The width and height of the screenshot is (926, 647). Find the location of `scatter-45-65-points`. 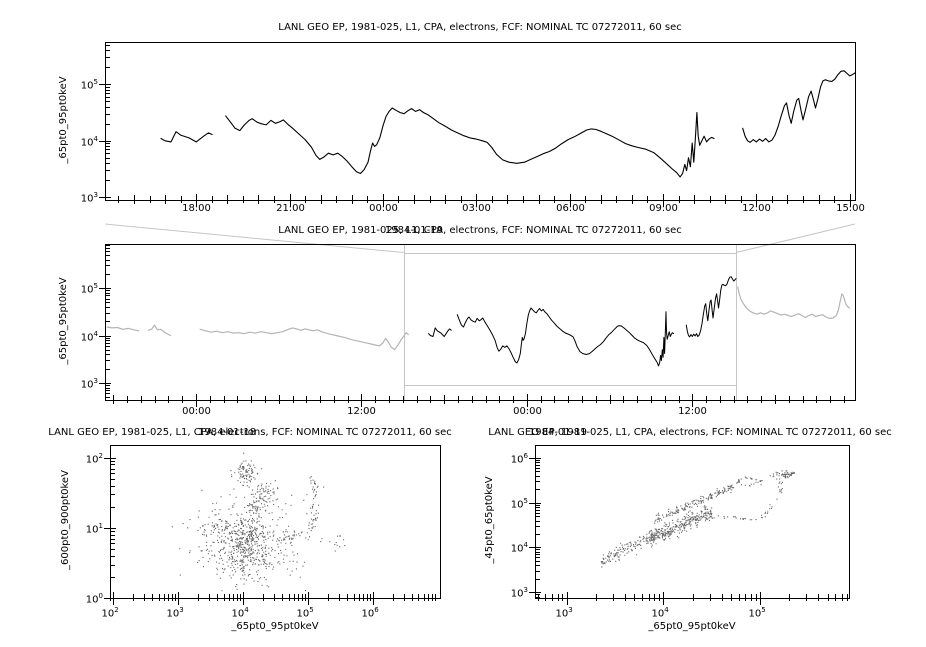

scatter-45-65-points is located at coordinates (697, 519).